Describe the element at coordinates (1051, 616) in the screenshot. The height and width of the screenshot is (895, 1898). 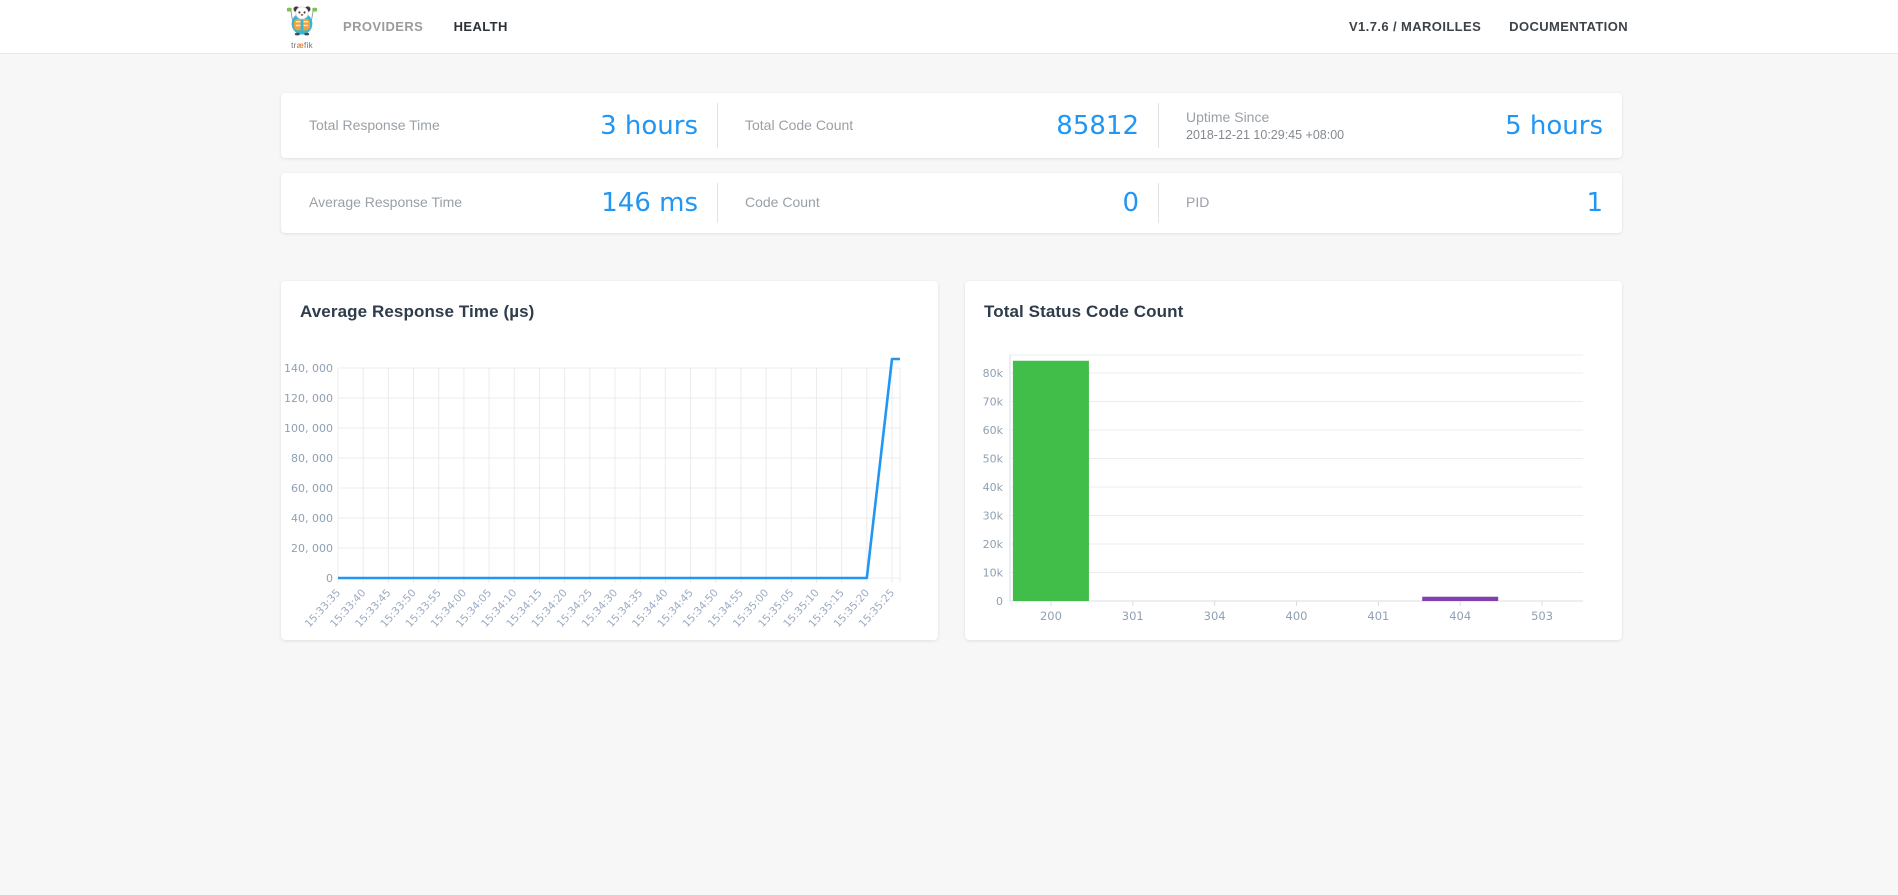
I see `svg-text: 200` at that location.